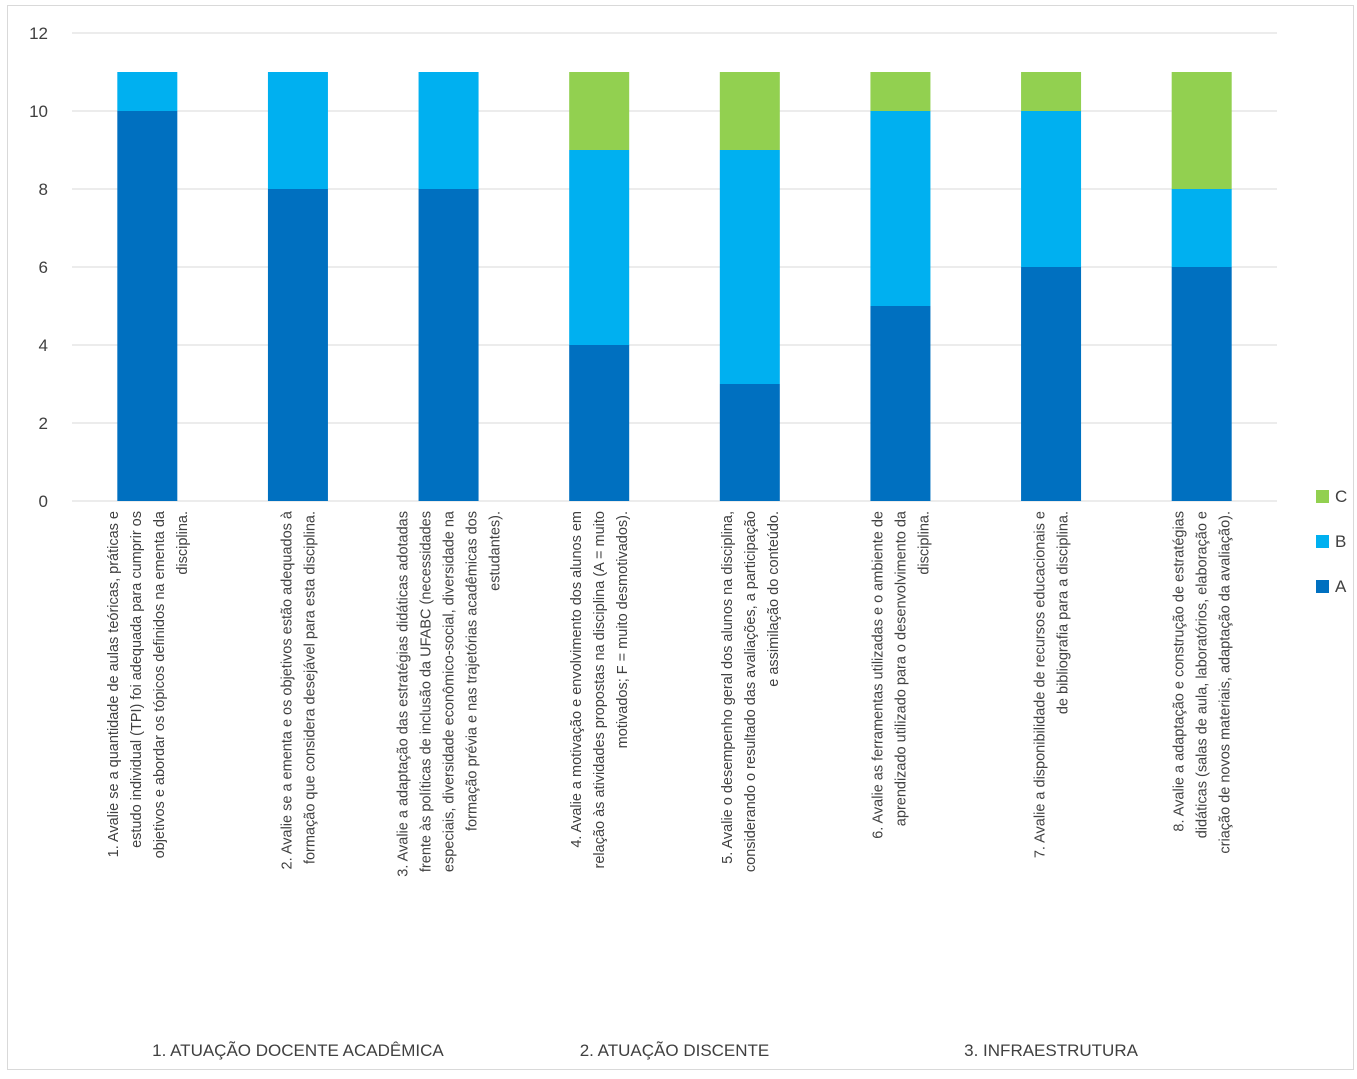  What do you see at coordinates (1051, 1050) in the screenshot?
I see `group-label: 3. INFRAESTRUTURA` at bounding box center [1051, 1050].